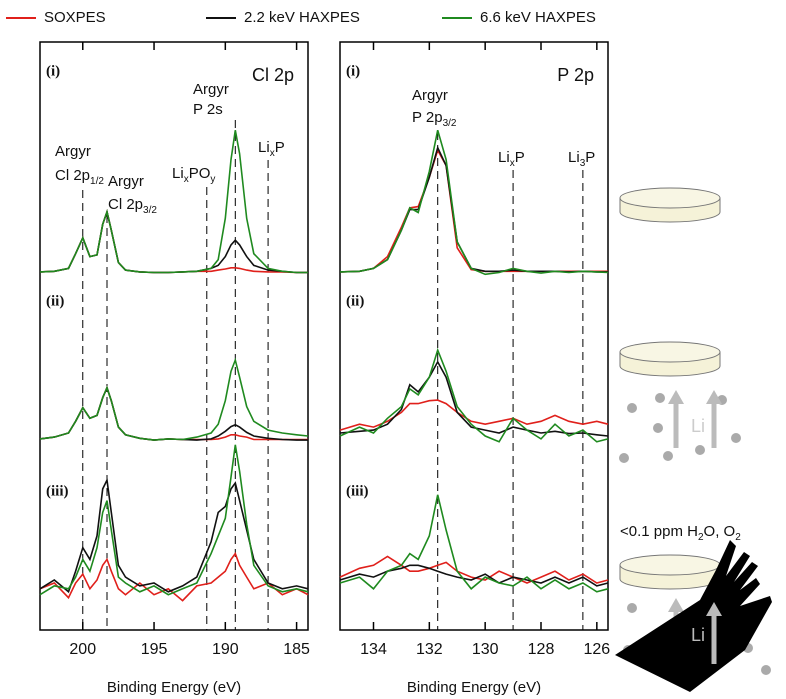 The height and width of the screenshot is (699, 786). What do you see at coordinates (302, 17) in the screenshot?
I see `legend-label: 2.2 keV HAXPES` at bounding box center [302, 17].